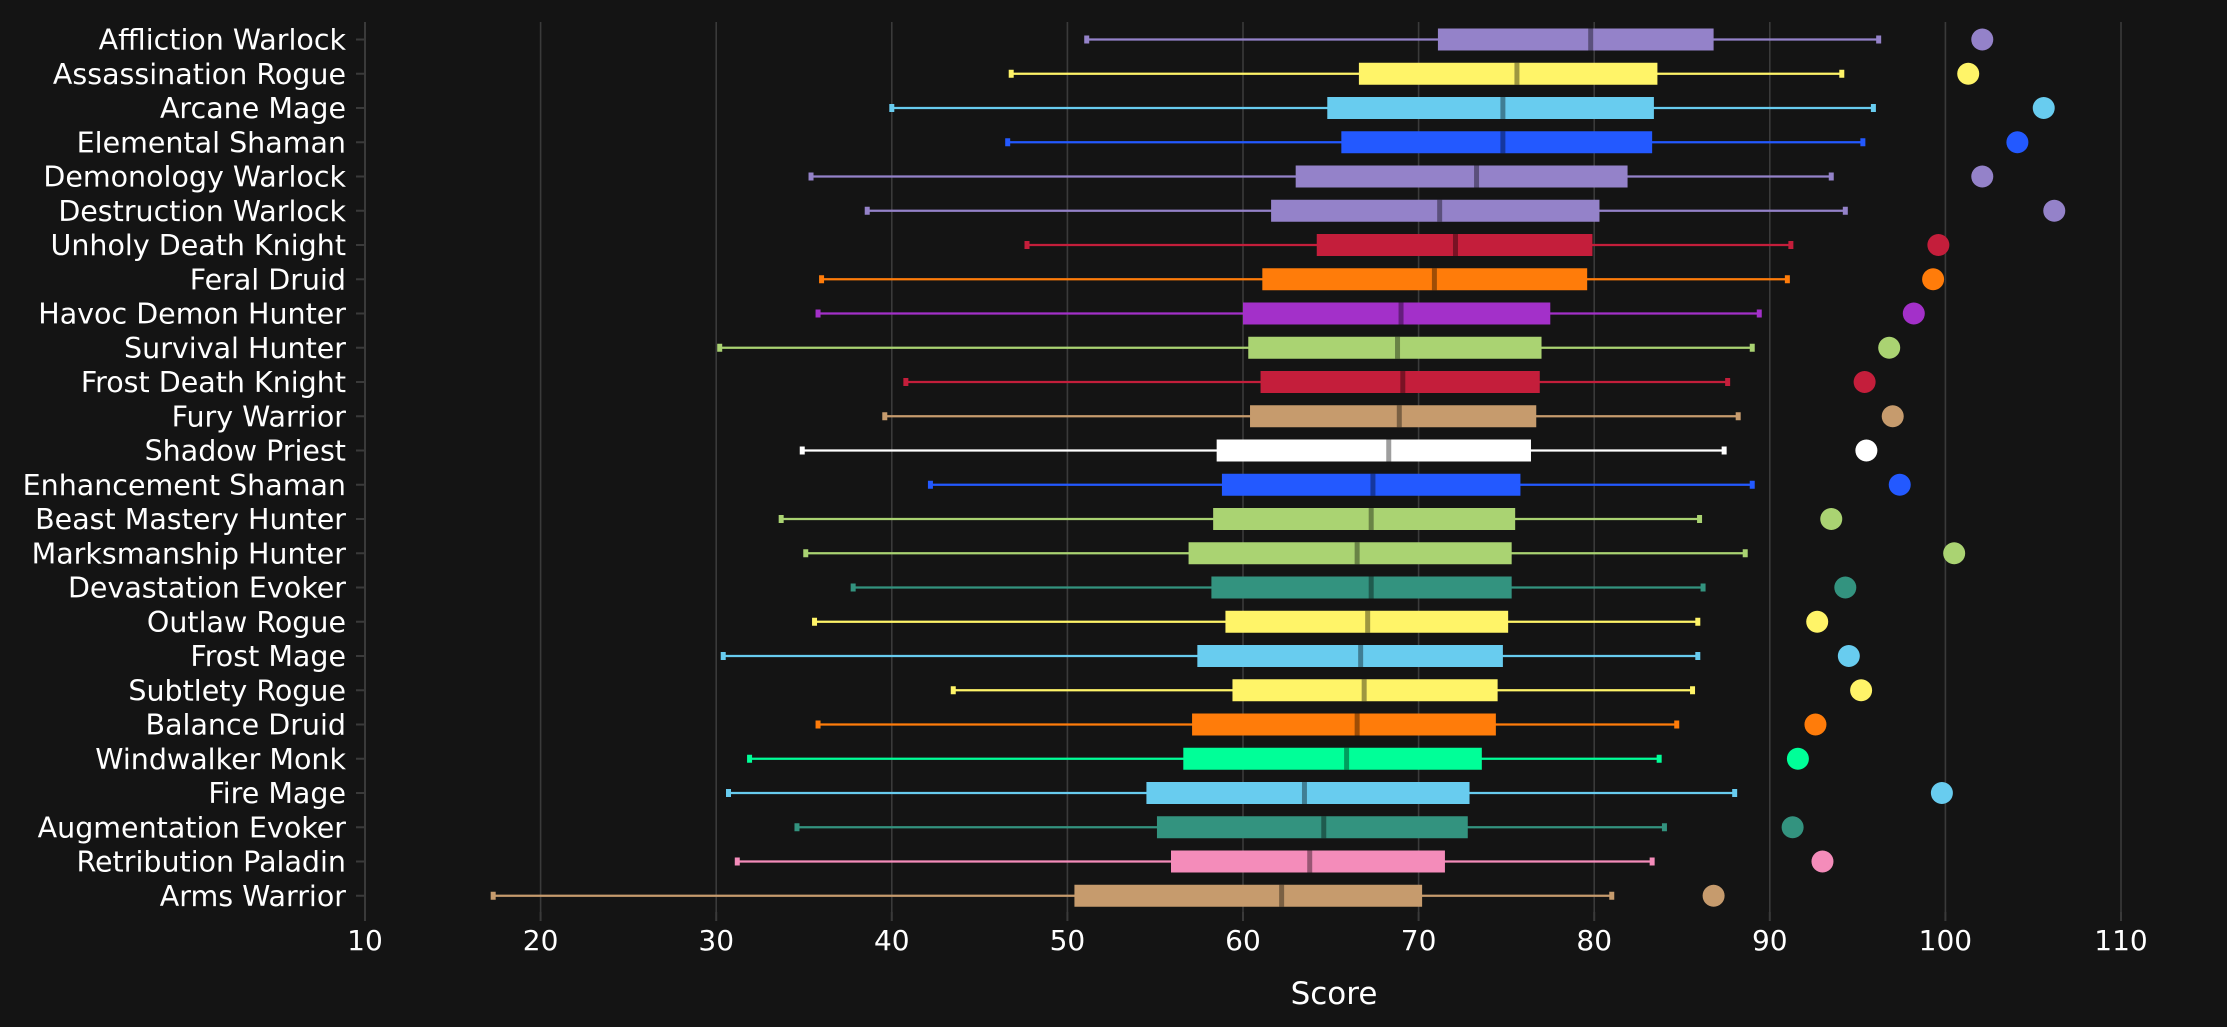 The height and width of the screenshot is (1027, 2227). I want to click on category-label: Unholy Death Knight, so click(198, 245).